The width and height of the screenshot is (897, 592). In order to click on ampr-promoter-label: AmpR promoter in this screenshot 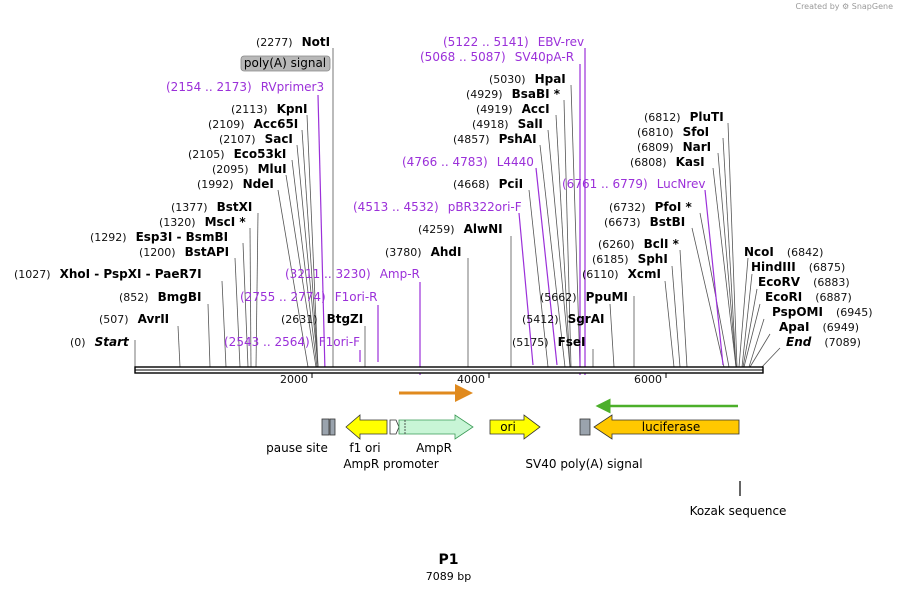, I will do `click(390, 464)`.